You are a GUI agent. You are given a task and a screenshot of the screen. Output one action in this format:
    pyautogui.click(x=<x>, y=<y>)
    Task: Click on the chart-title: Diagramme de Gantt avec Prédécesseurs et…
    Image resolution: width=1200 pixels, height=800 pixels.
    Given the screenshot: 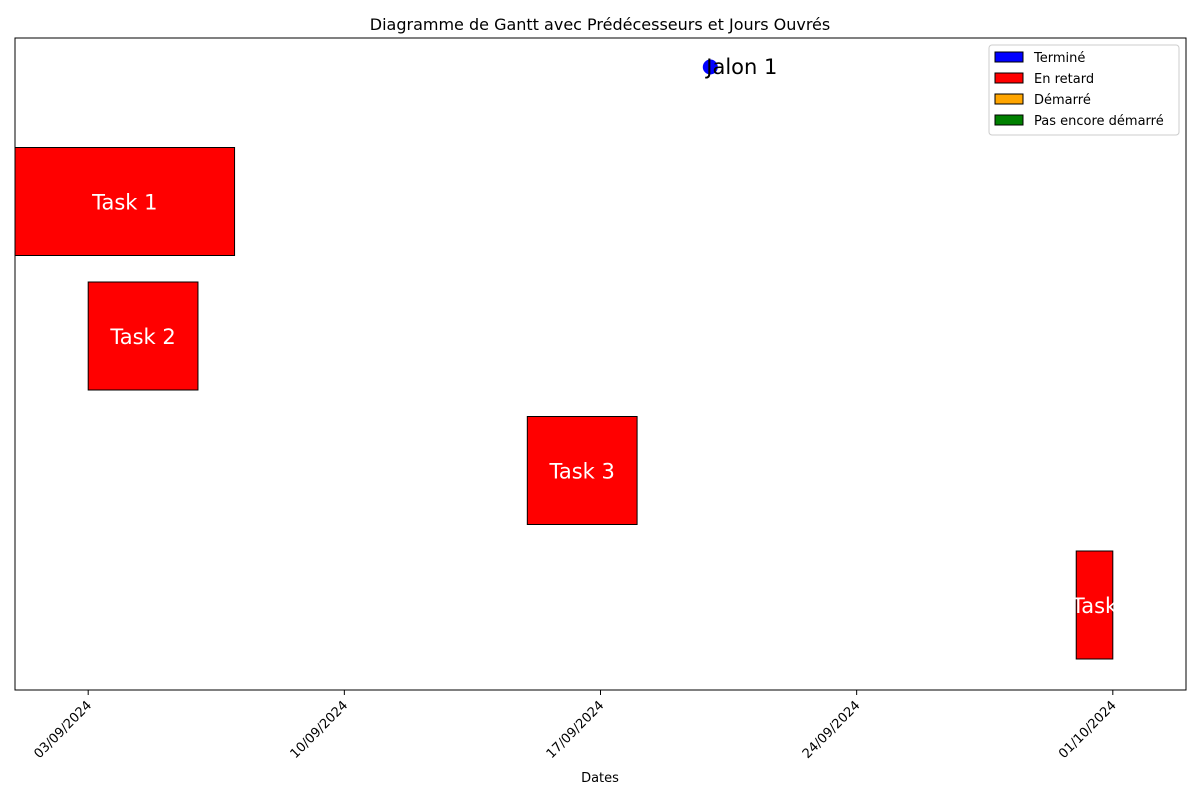 What is the action you would take?
    pyautogui.click(x=600, y=24)
    